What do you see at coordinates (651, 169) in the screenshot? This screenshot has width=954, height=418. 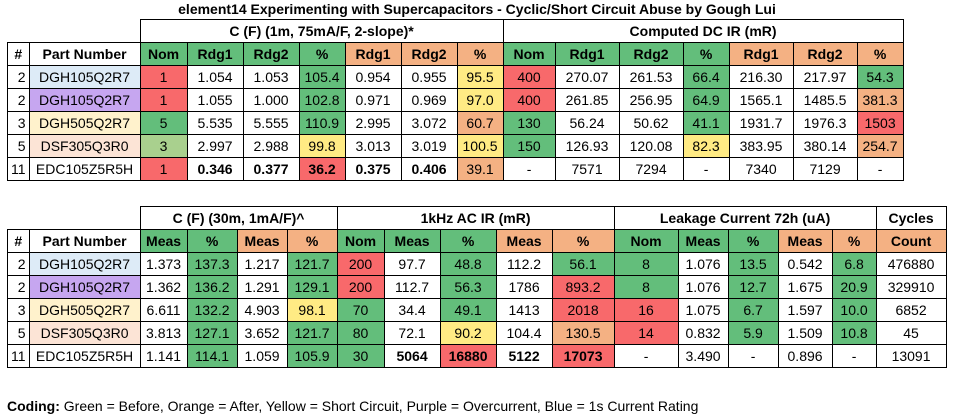 I see `table-cell: 7294` at bounding box center [651, 169].